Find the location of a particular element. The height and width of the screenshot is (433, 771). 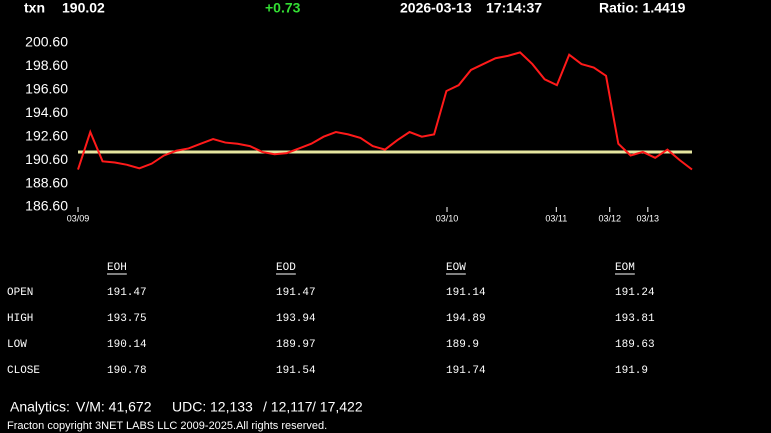

column-header: EOW is located at coordinates (456, 268).